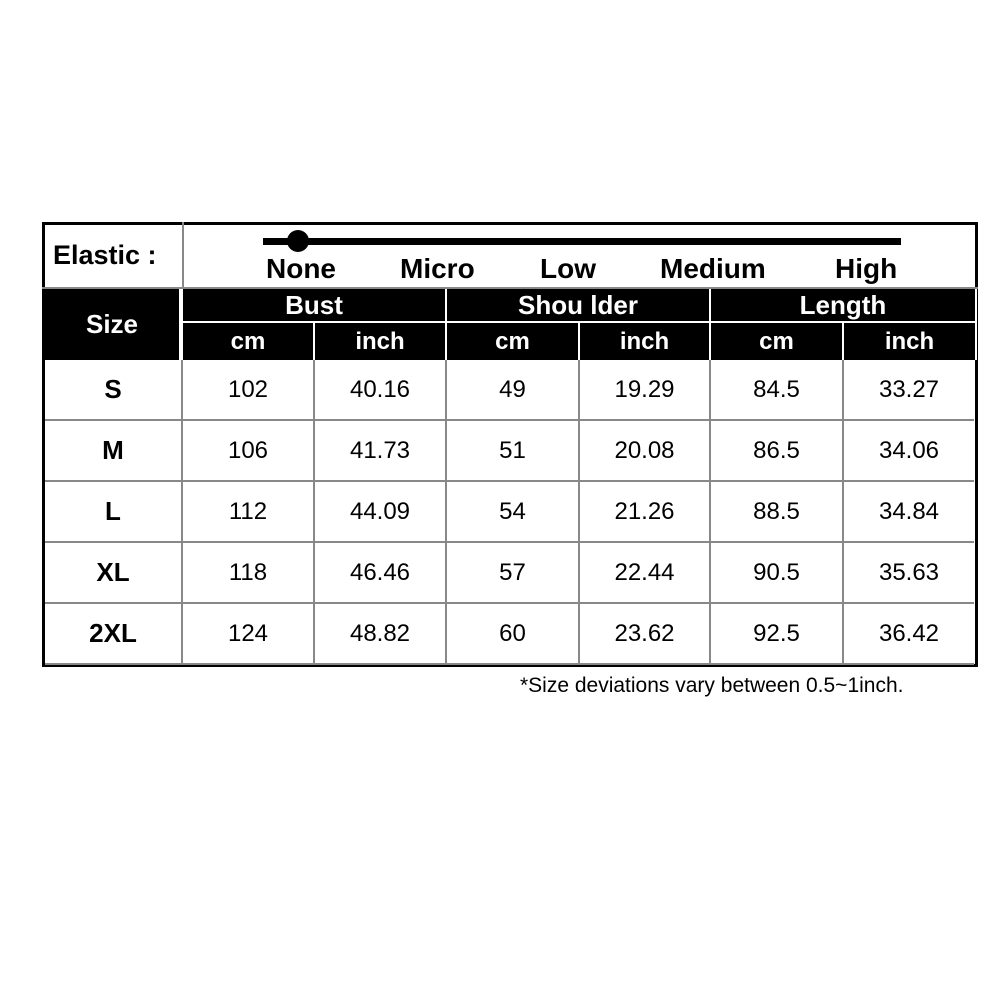  What do you see at coordinates (183, 255) in the screenshot?
I see `col-divider` at bounding box center [183, 255].